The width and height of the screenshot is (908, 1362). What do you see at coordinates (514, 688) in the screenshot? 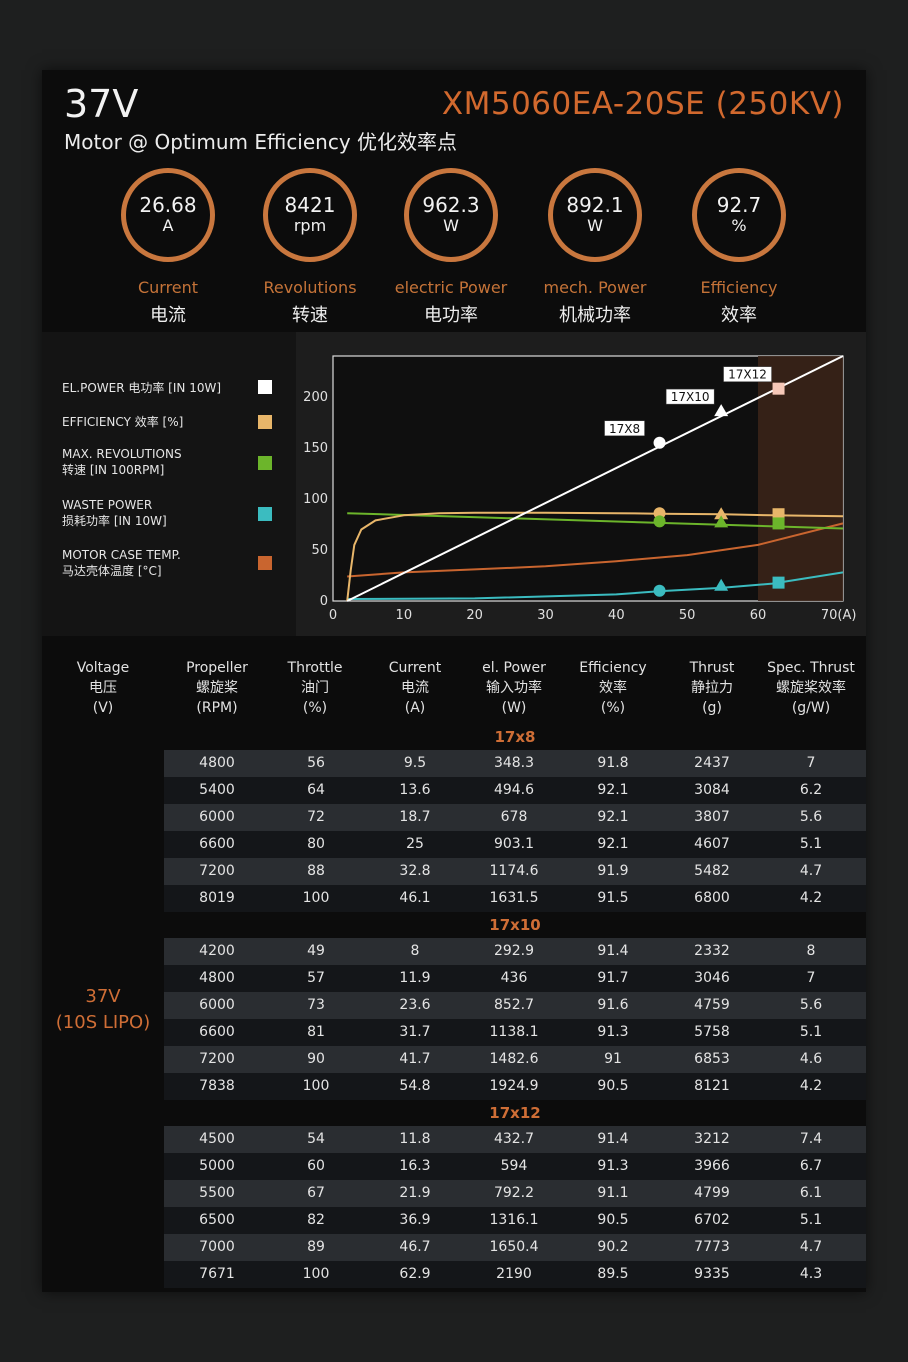
I see `header-el-power: el. Power 输入功率 (W)` at bounding box center [514, 688].